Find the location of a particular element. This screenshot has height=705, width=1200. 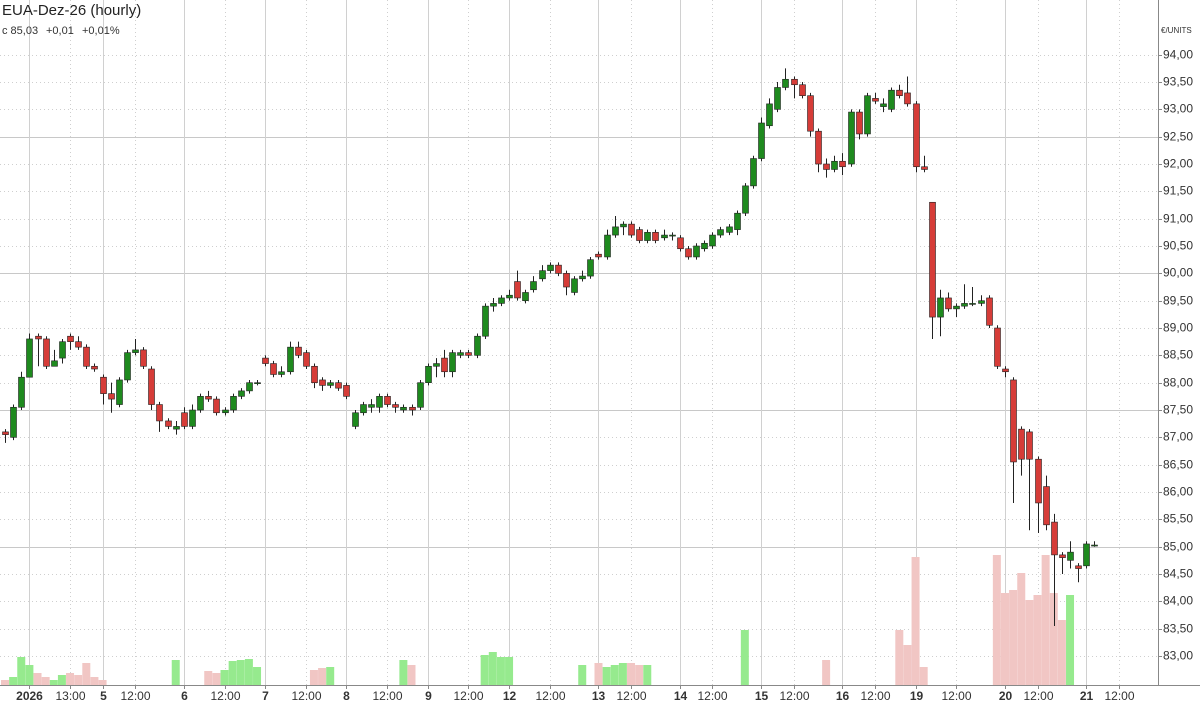

x-tick-label: 6 is located at coordinates (184, 696).